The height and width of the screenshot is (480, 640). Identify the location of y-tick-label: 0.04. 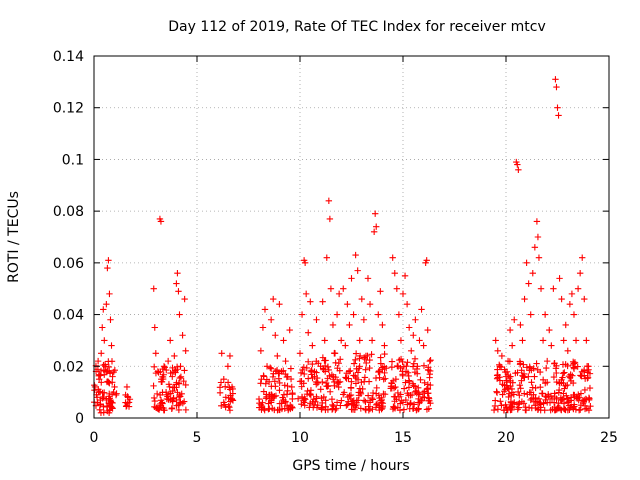
(68, 316).